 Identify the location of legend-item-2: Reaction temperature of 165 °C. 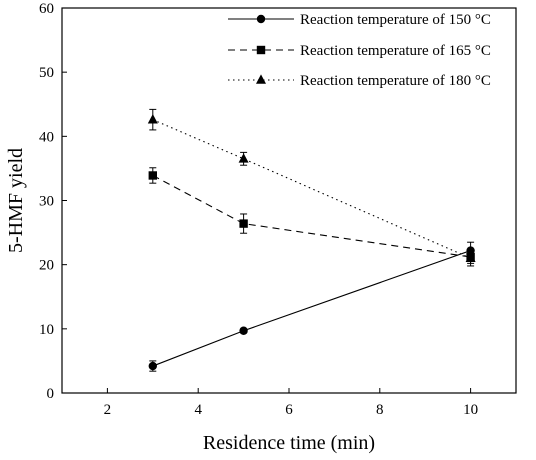
(359, 51).